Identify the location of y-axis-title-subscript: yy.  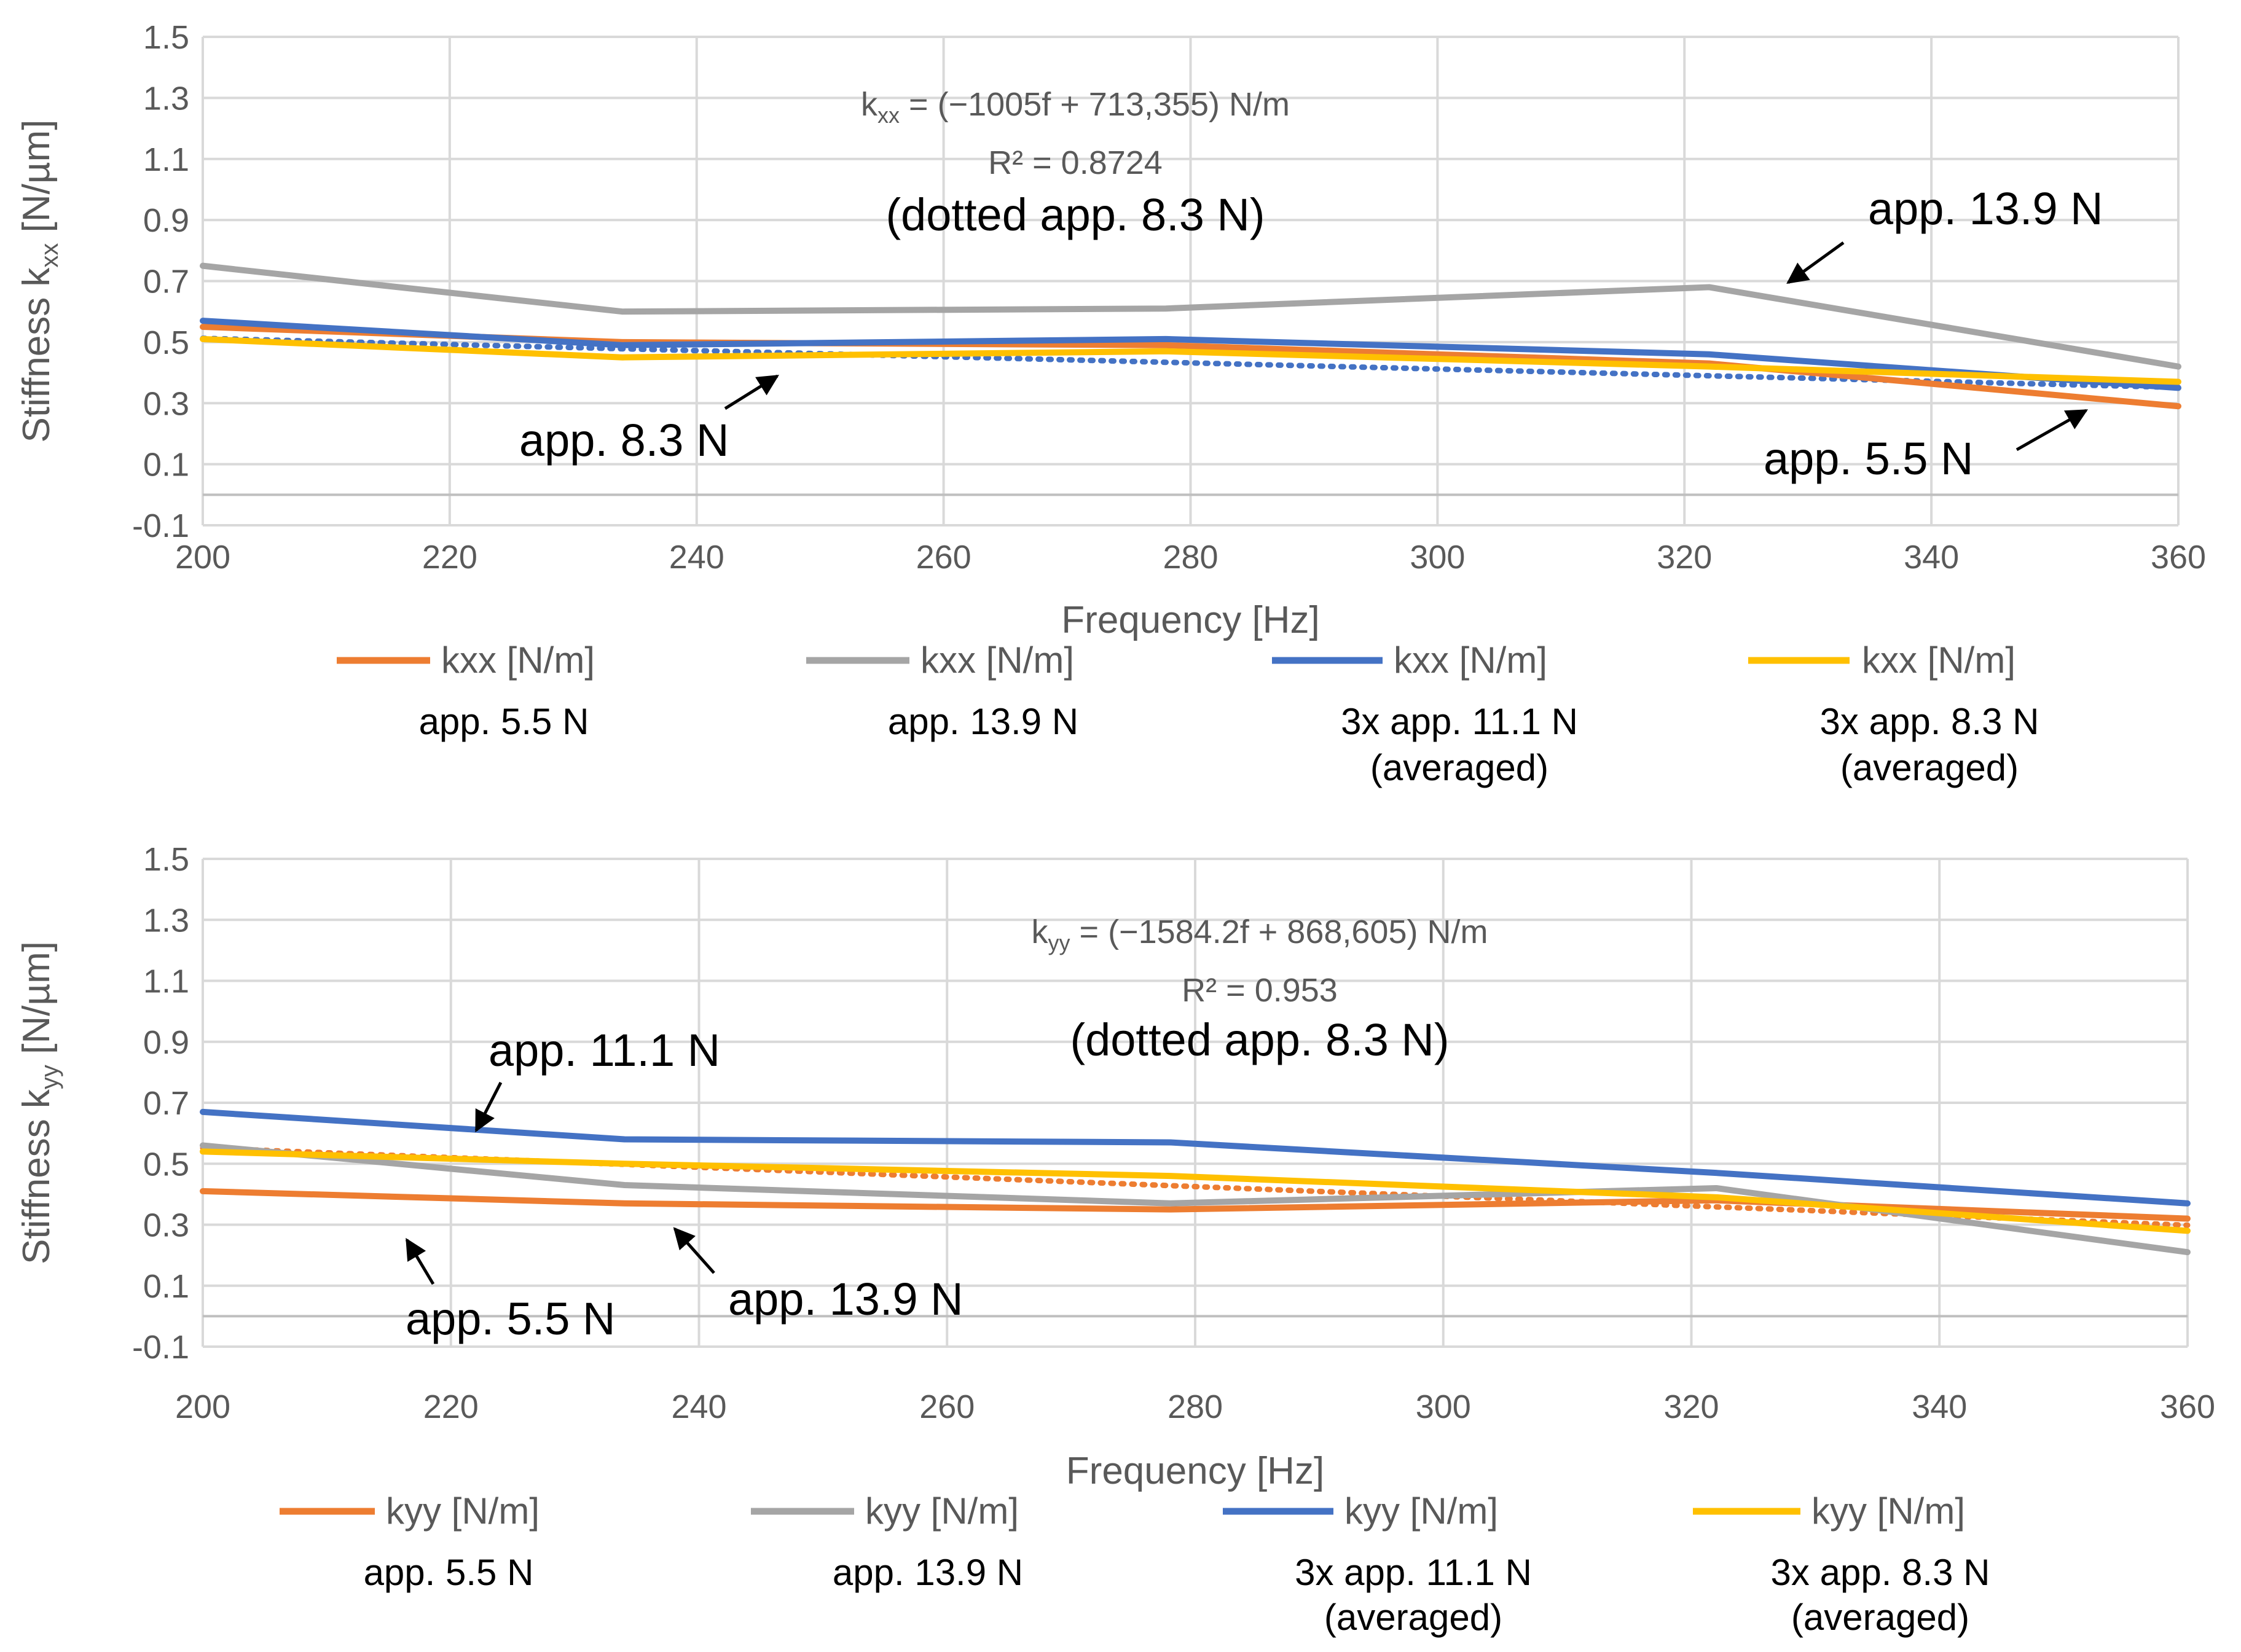
(49, 1077).